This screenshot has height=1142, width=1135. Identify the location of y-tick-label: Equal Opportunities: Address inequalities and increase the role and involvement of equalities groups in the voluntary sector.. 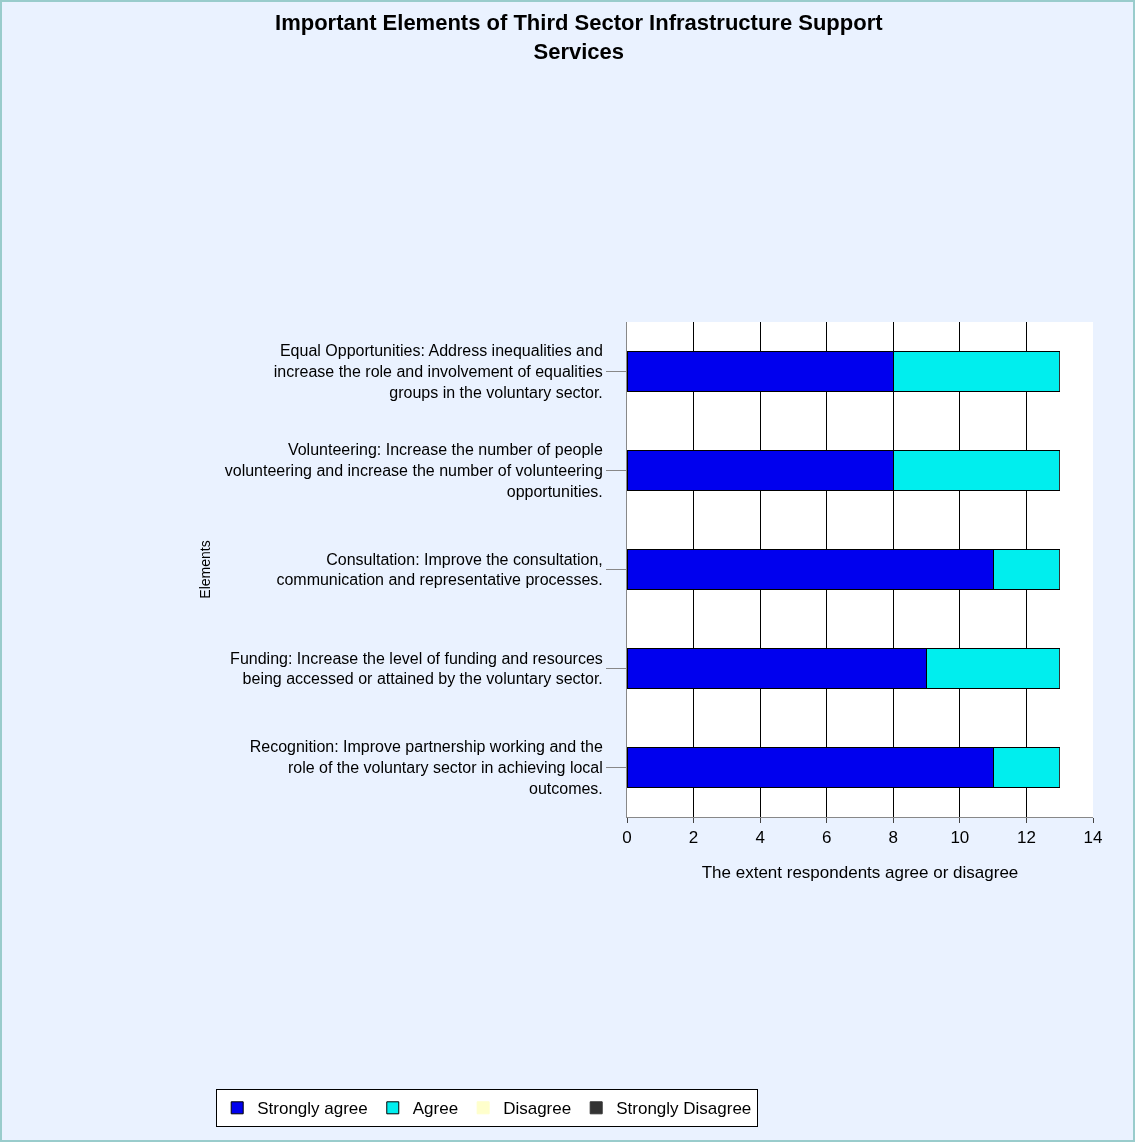
(438, 371).